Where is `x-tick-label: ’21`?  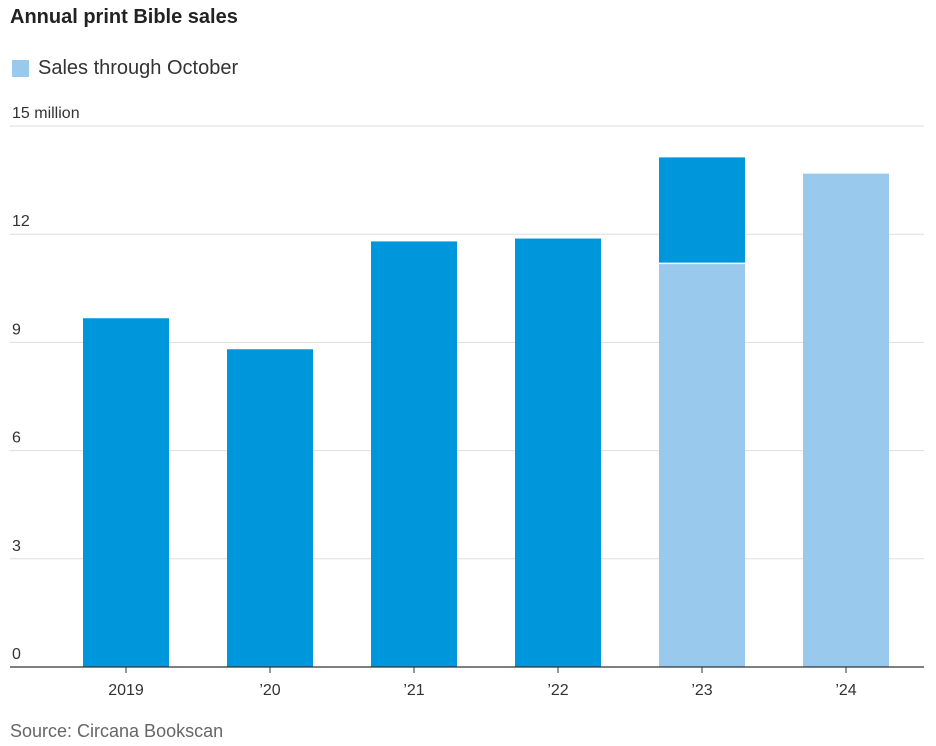
x-tick-label: ’21 is located at coordinates (413, 690).